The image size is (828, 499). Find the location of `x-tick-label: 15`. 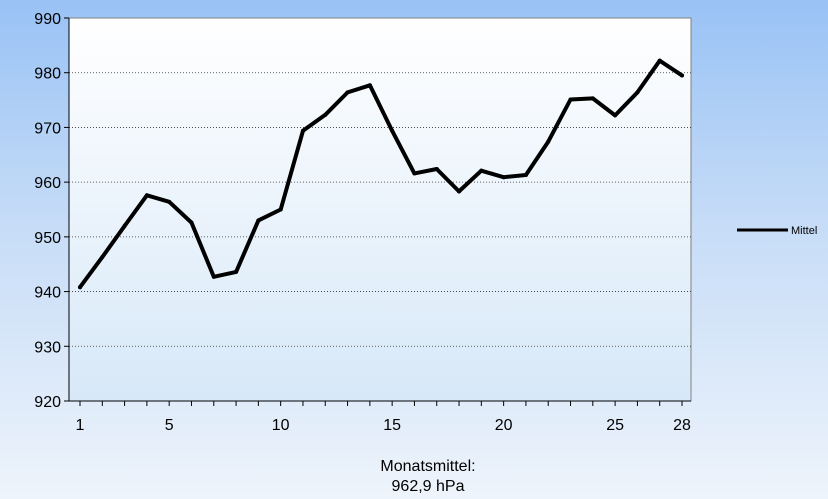

x-tick-label: 15 is located at coordinates (392, 425).